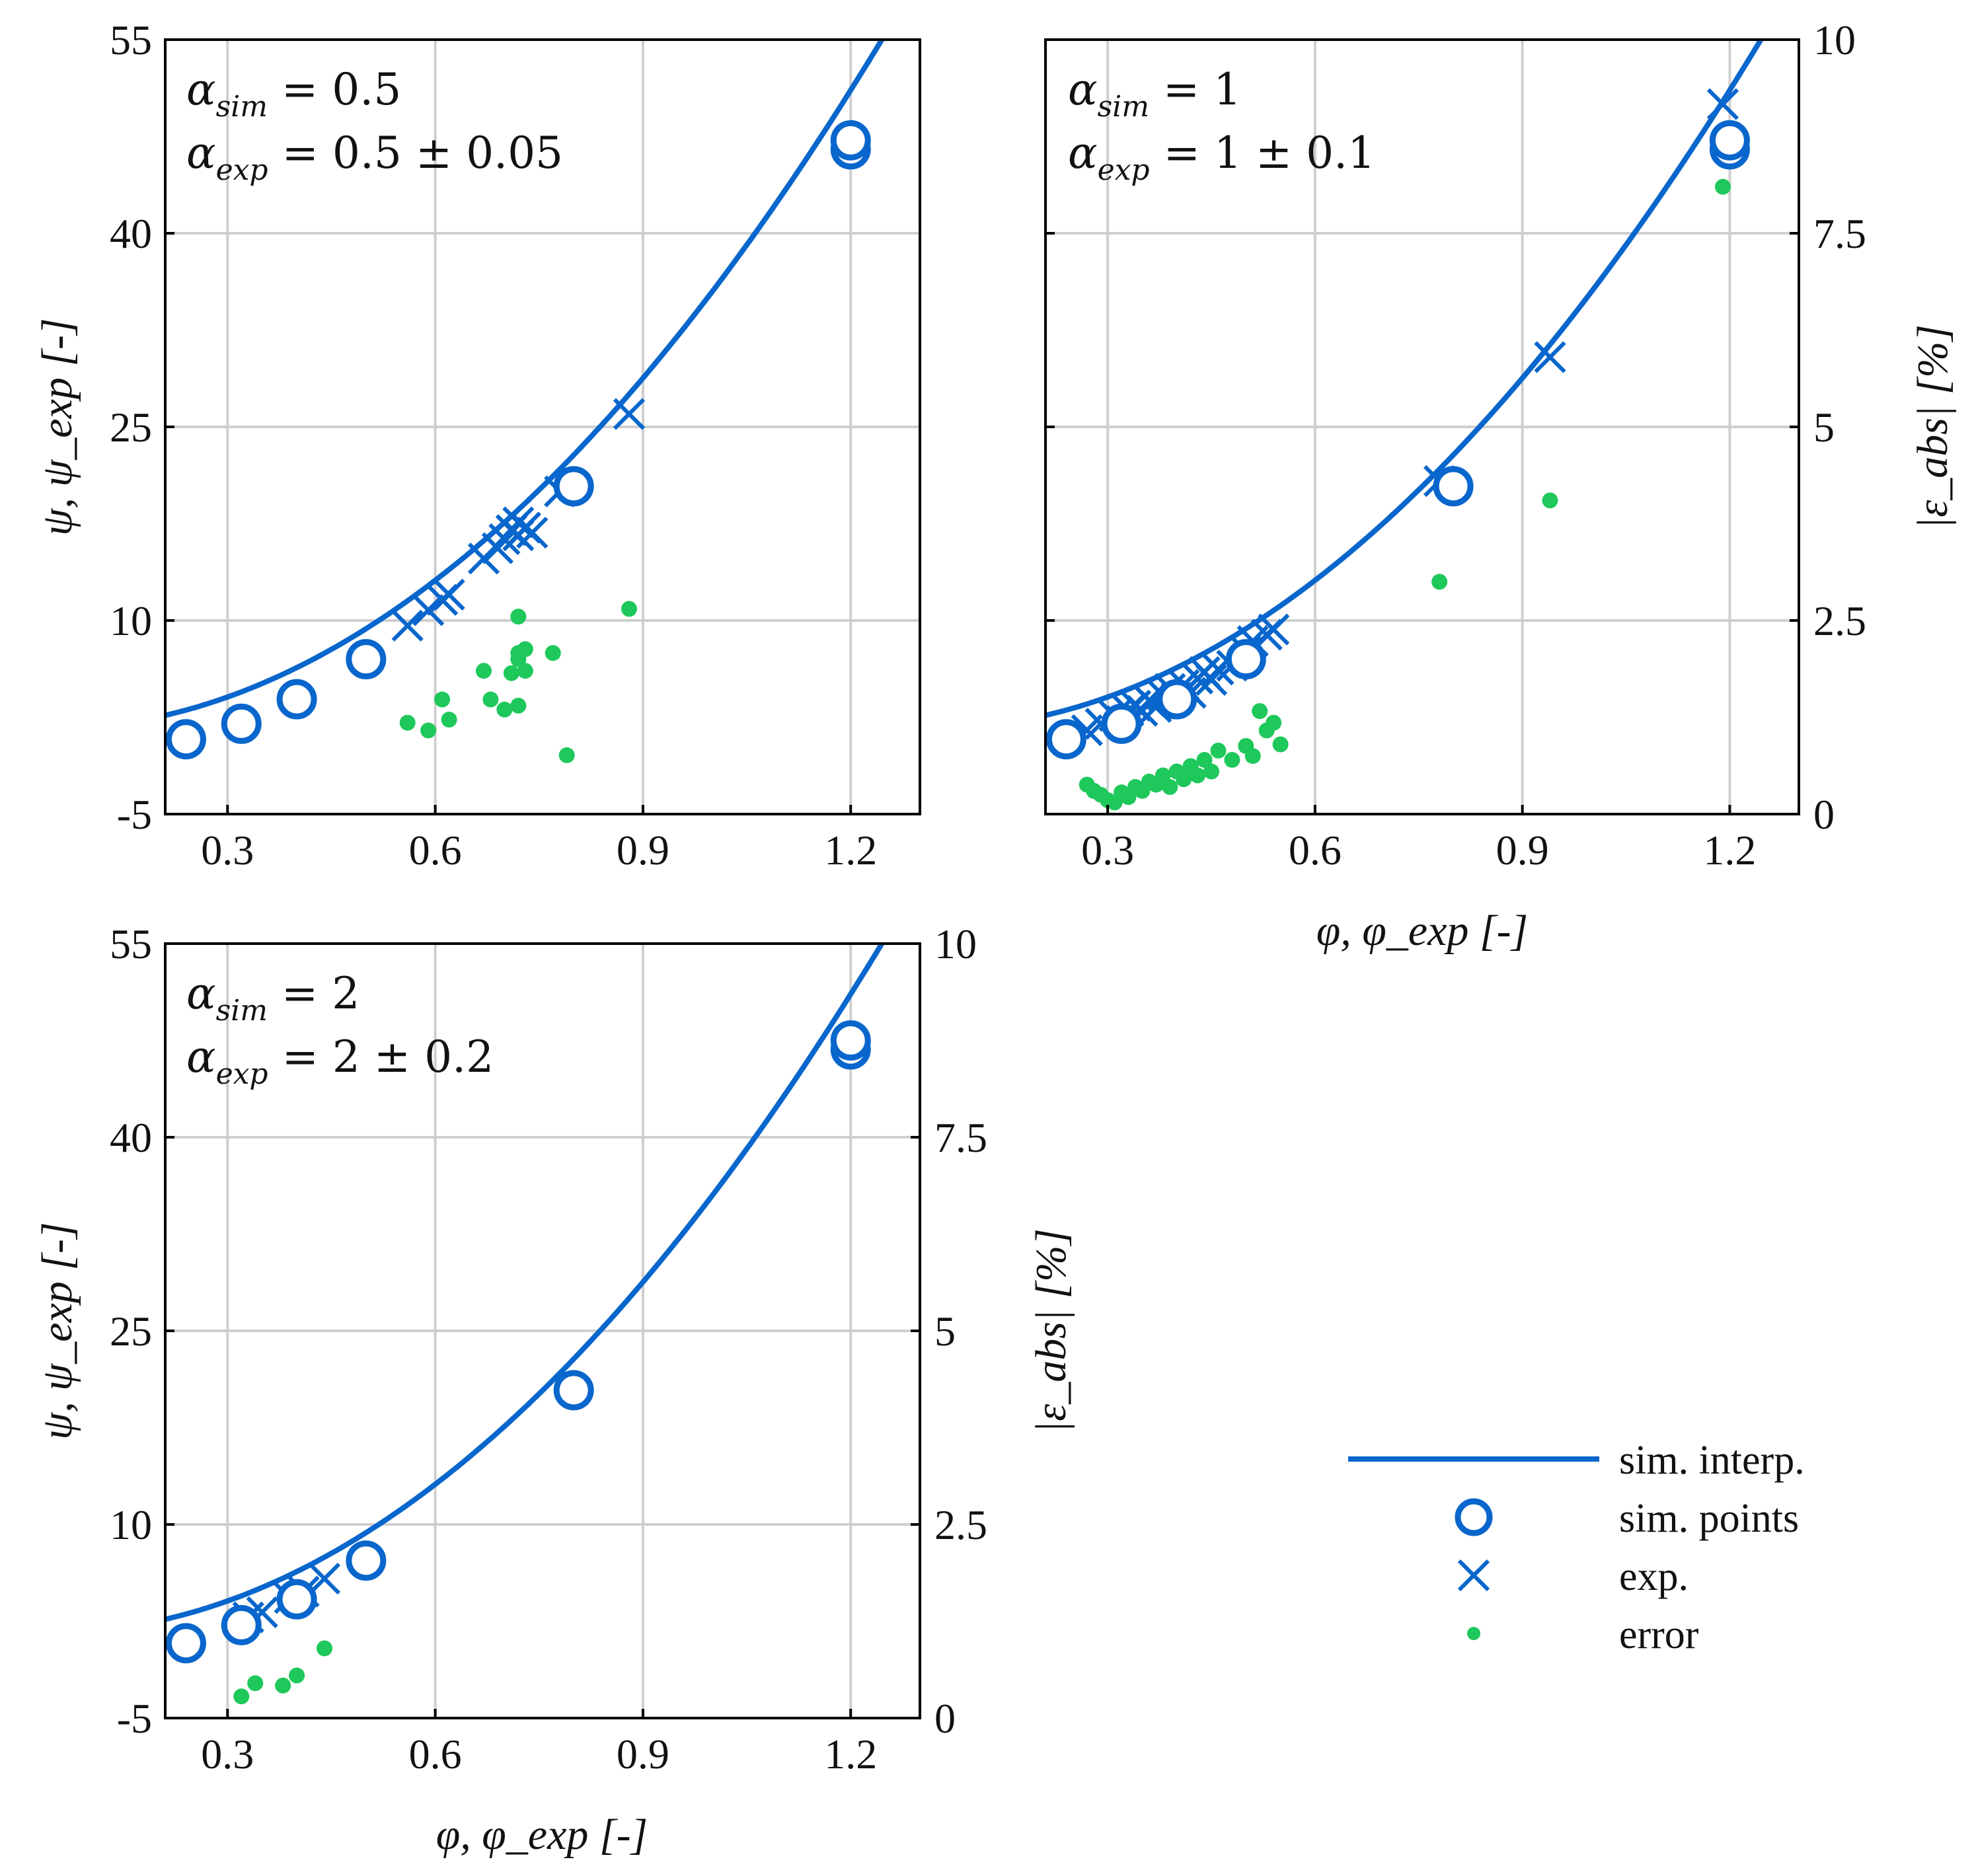 This screenshot has width=1974, height=1876. I want to click on legend: sim. interp. sim. points exp. error, so click(1576, 1547).